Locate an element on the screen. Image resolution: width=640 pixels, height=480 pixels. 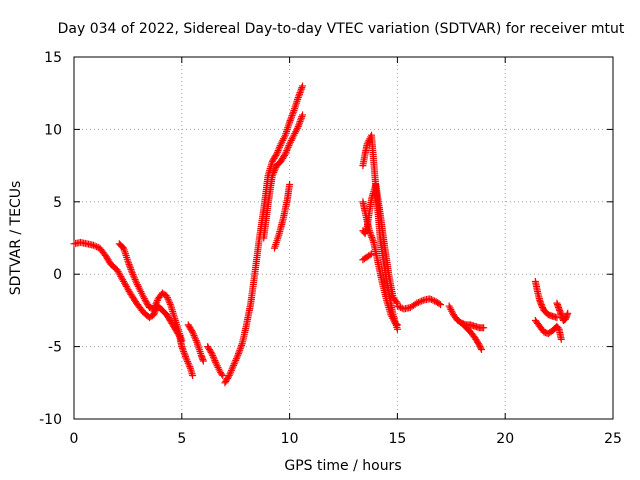
y-axis-label: SDTVAR / TECUs is located at coordinates (16, 238).